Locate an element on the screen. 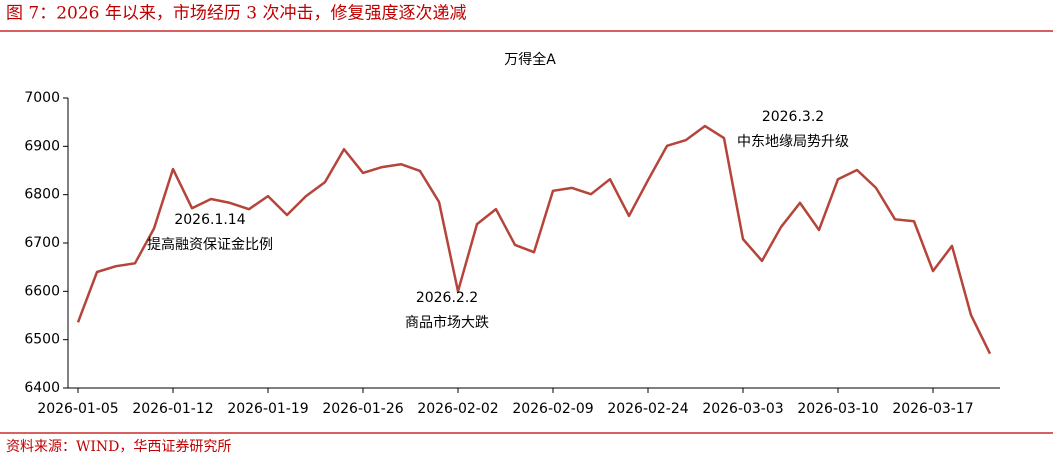 This screenshot has width=1053, height=462. annotation-text: 提高融资保证金比例 is located at coordinates (210, 244).